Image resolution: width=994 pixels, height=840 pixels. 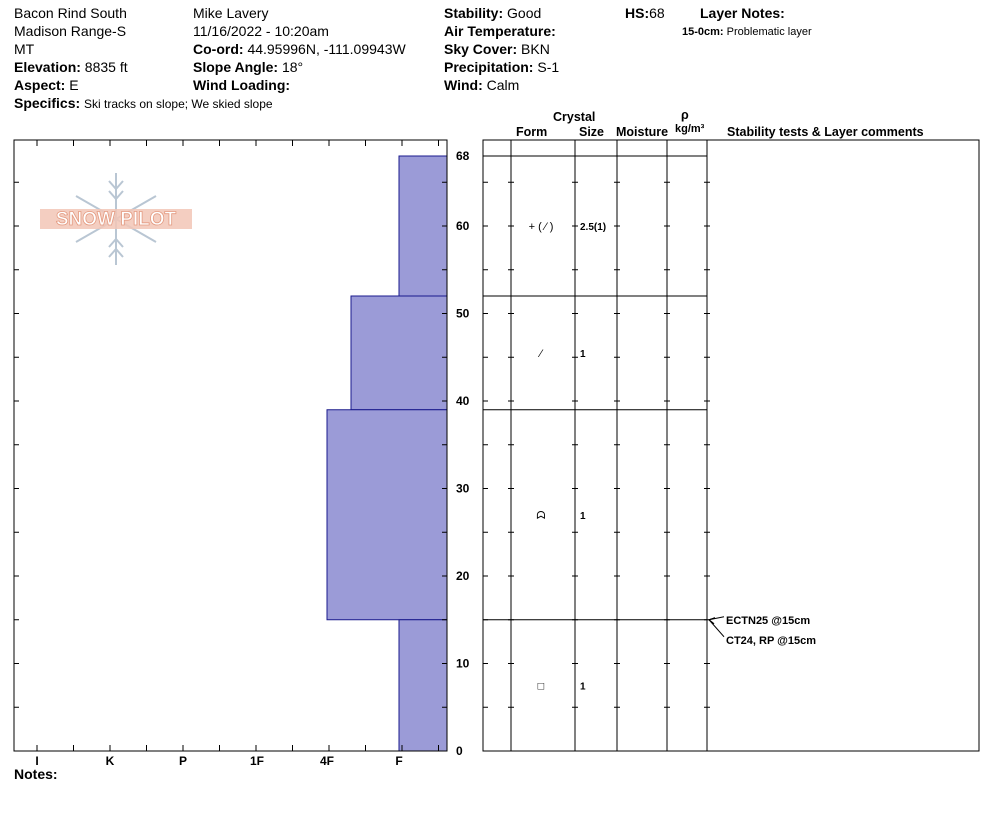 I want to click on hardness-label: 1F, so click(x=257, y=761).